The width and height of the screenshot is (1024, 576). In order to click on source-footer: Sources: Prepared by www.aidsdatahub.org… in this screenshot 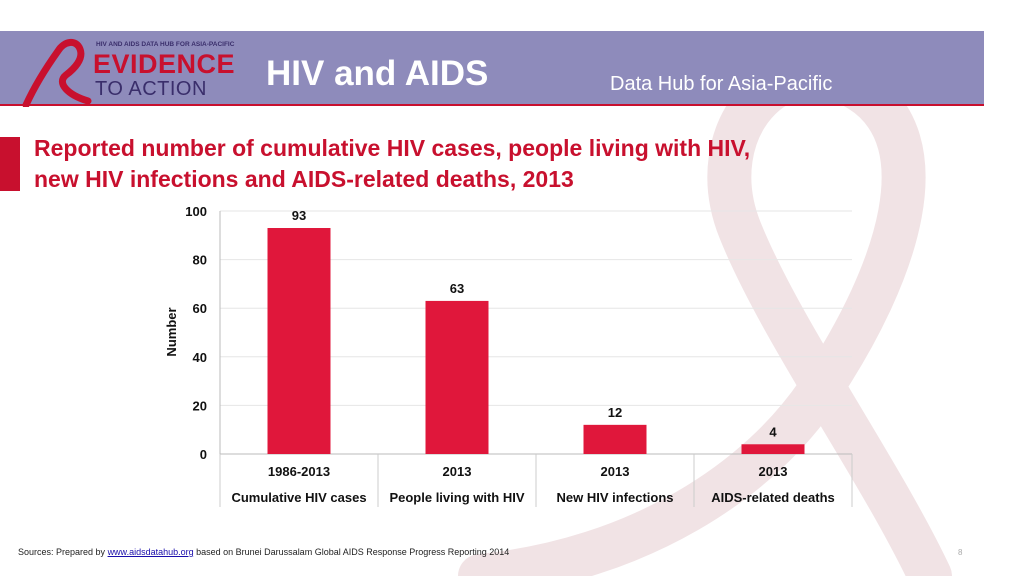, I will do `click(263, 552)`.